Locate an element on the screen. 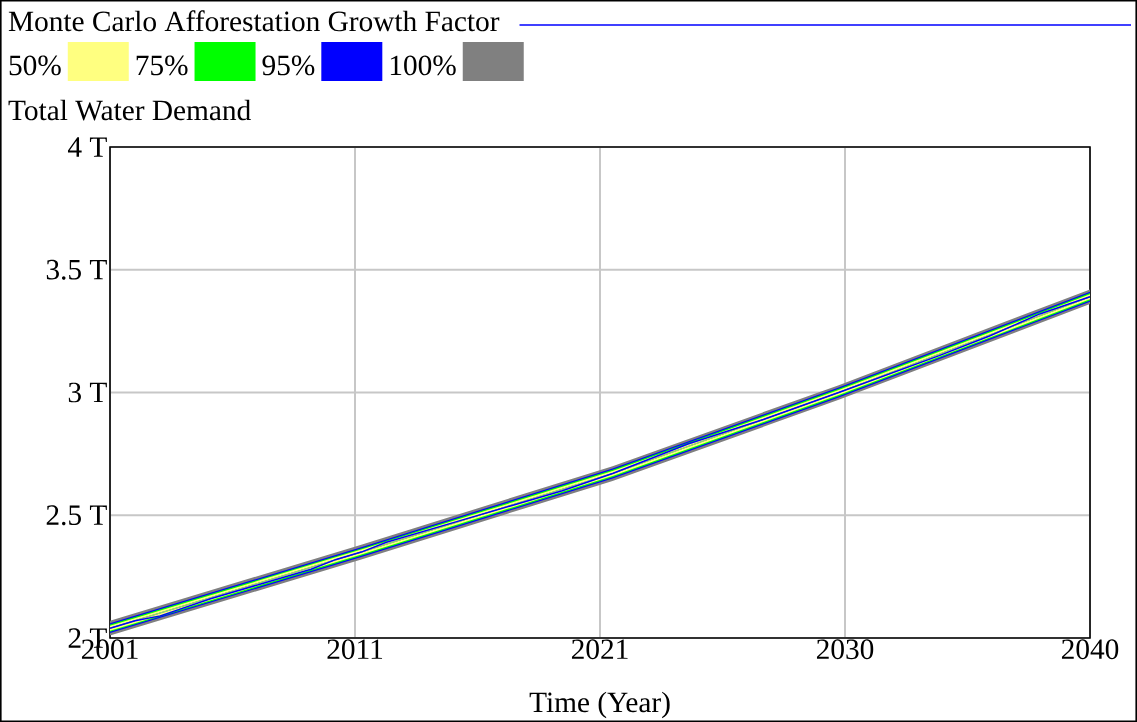 The height and width of the screenshot is (722, 1137). y-tick-label: 2.5 T is located at coordinates (76, 515).